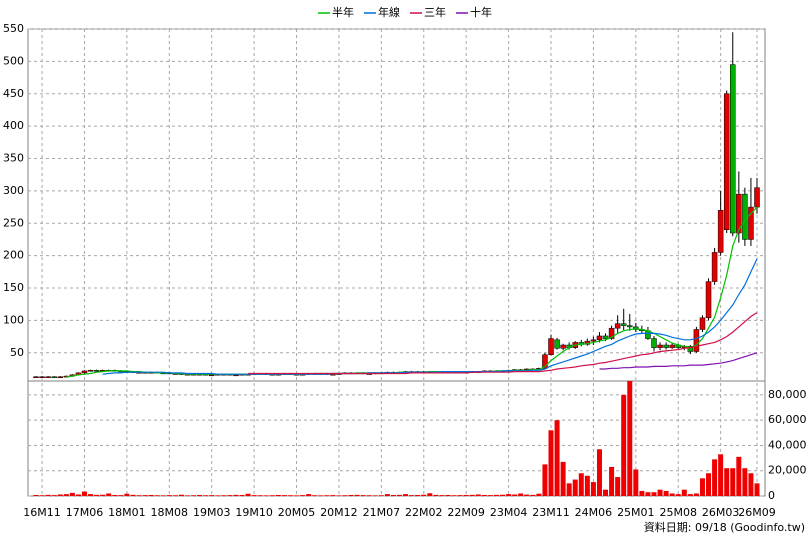 Image resolution: width=808 pixels, height=540 pixels. Describe the element at coordinates (13, 287) in the screenshot. I see `y-tick-label: 150` at that location.